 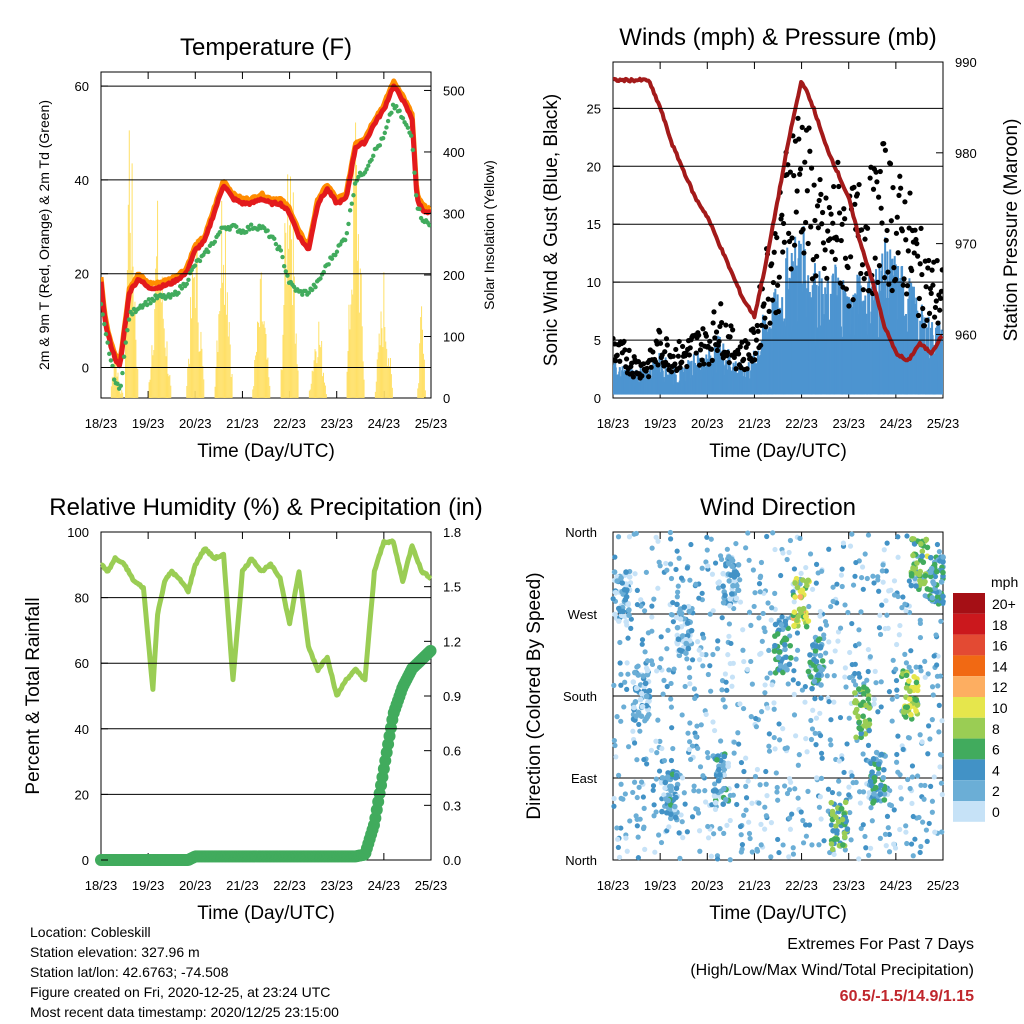 I want to click on plot-area, so click(x=778, y=696).